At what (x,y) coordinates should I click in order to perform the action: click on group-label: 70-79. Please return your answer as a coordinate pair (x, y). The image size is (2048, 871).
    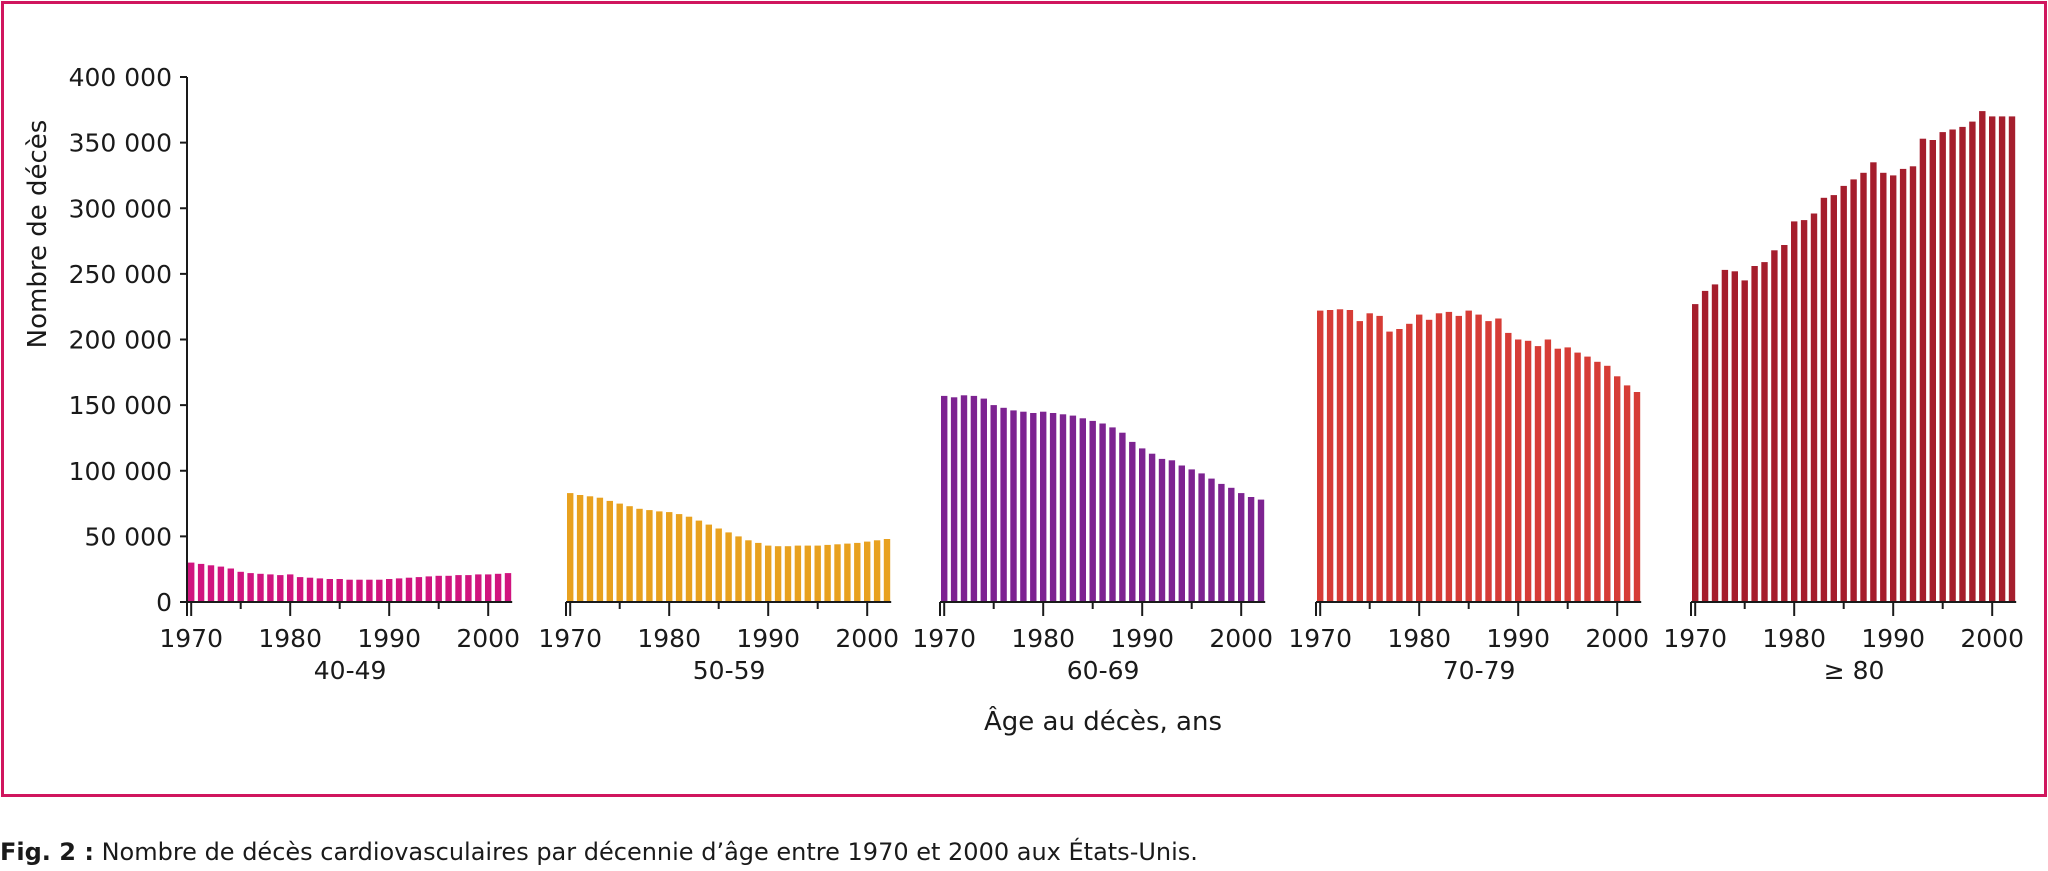
    Looking at the image, I should click on (1479, 670).